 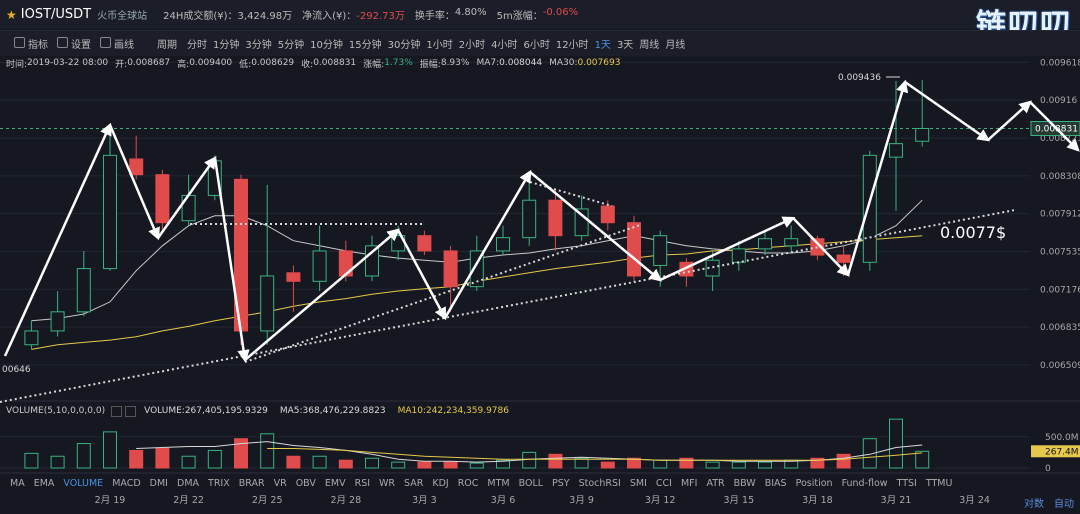 What do you see at coordinates (1034, 504) in the screenshot?
I see `scale-button: 对数` at bounding box center [1034, 504].